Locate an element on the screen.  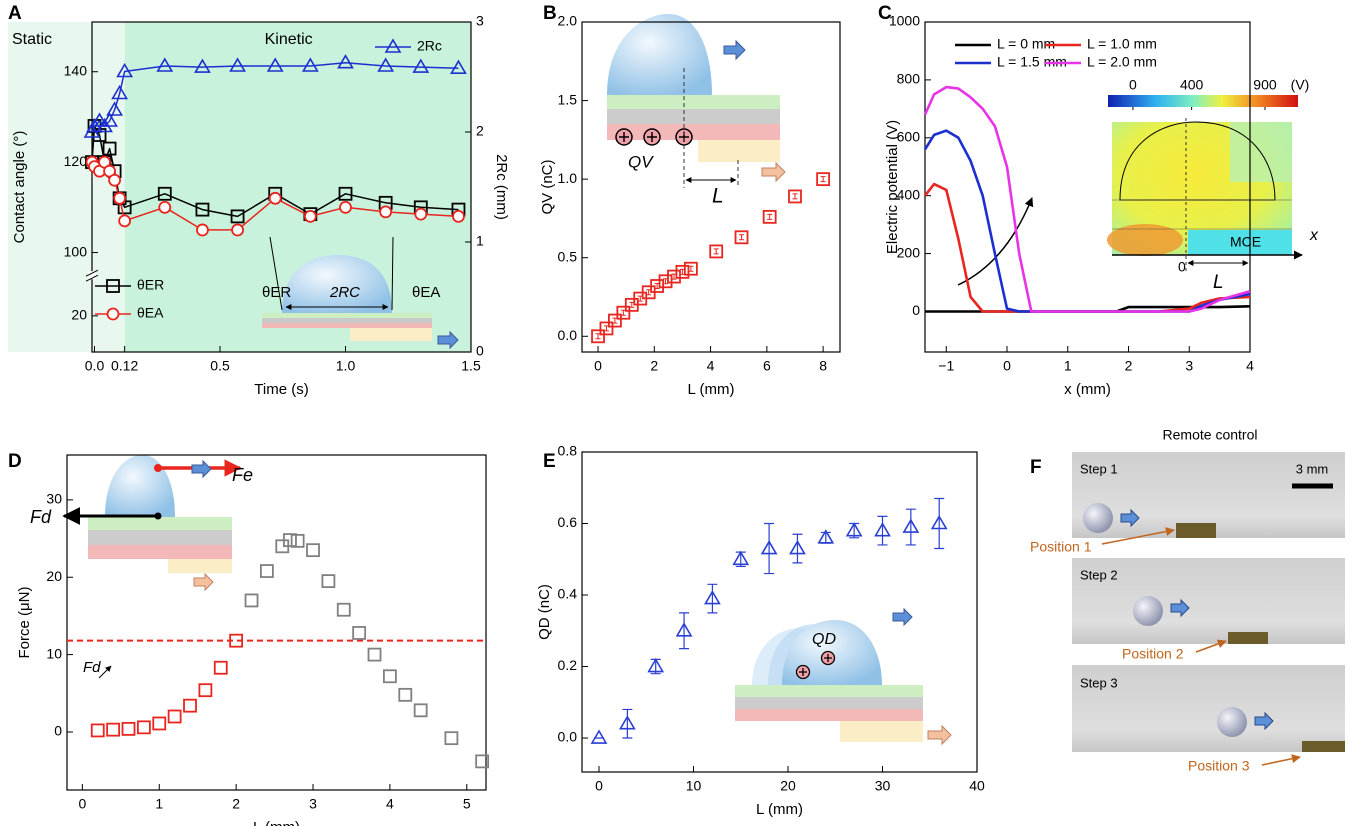
y2-tick-label: 0 is located at coordinates (480, 351).